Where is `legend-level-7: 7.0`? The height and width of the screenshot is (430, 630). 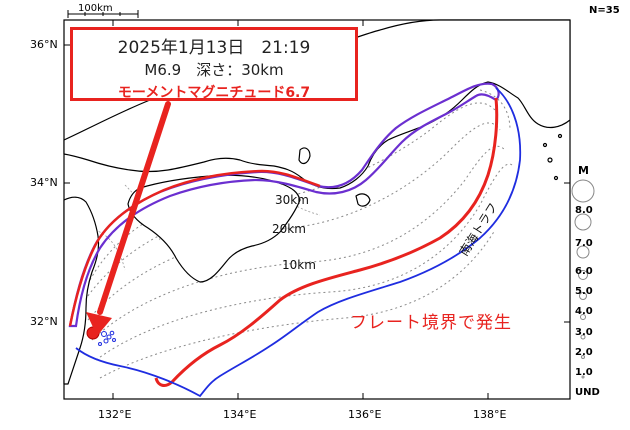
legend-level-7: 7.0 is located at coordinates (584, 243).